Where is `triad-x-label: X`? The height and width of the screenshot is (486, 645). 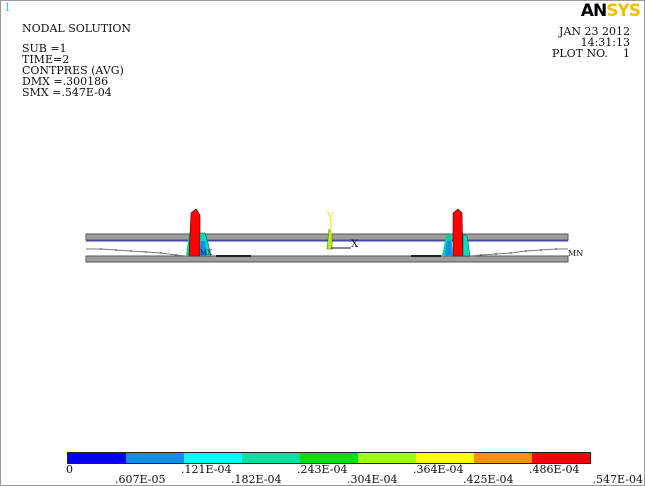
triad-x-label: X is located at coordinates (355, 244).